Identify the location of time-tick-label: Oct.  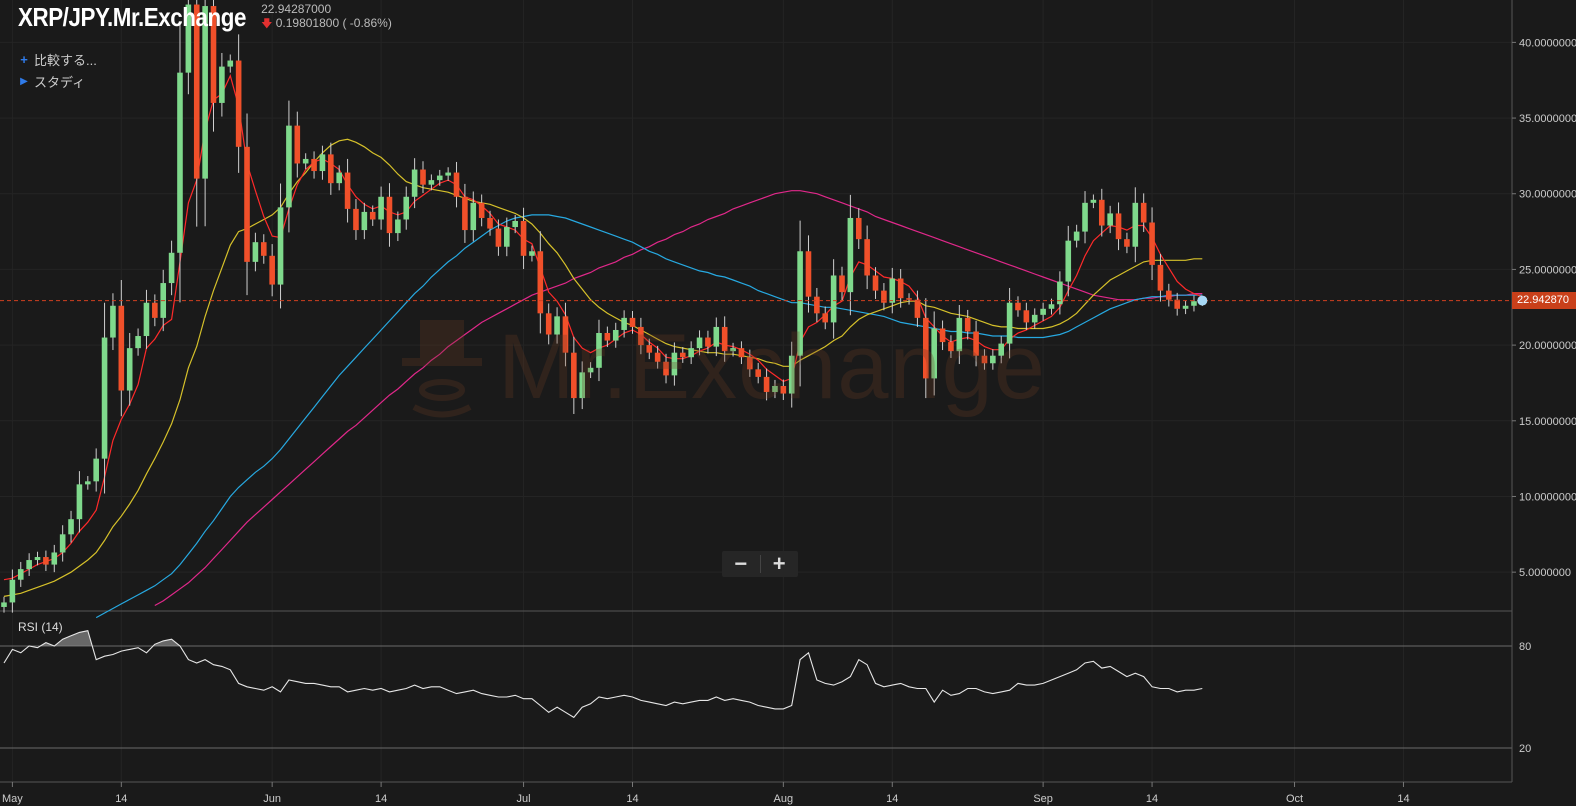
(1294, 799).